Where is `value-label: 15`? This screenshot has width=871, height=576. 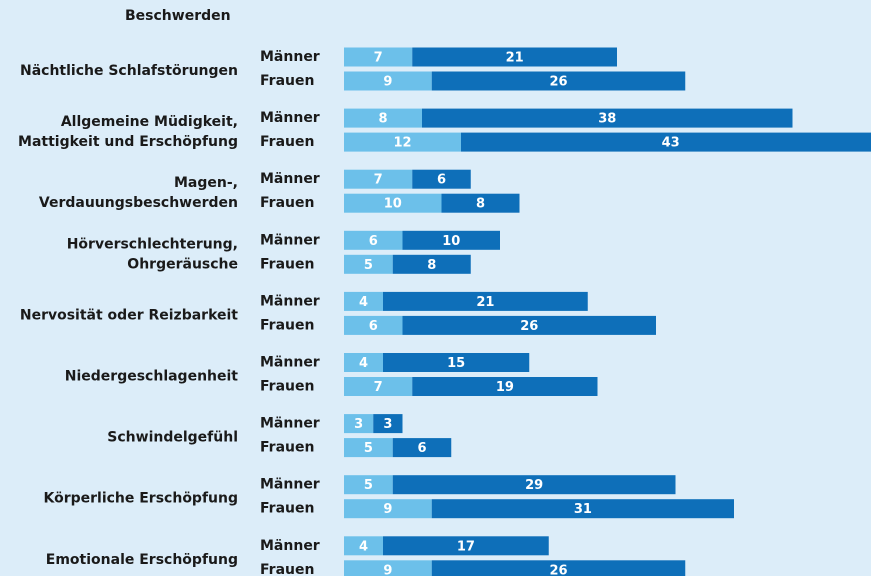 value-label: 15 is located at coordinates (456, 363).